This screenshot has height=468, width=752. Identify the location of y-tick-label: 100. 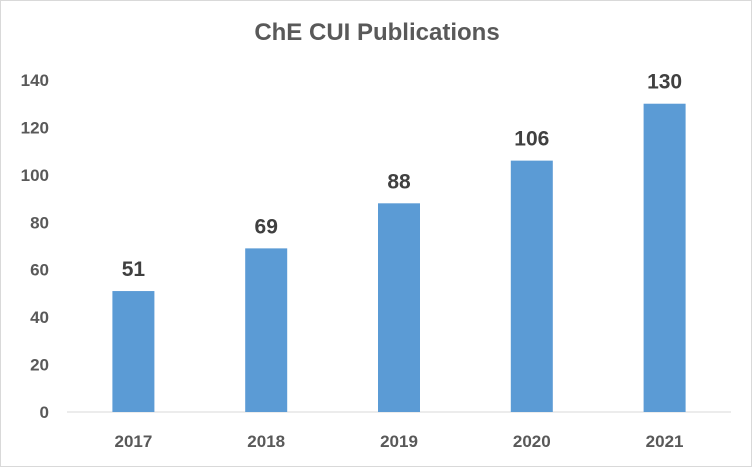
(35, 175).